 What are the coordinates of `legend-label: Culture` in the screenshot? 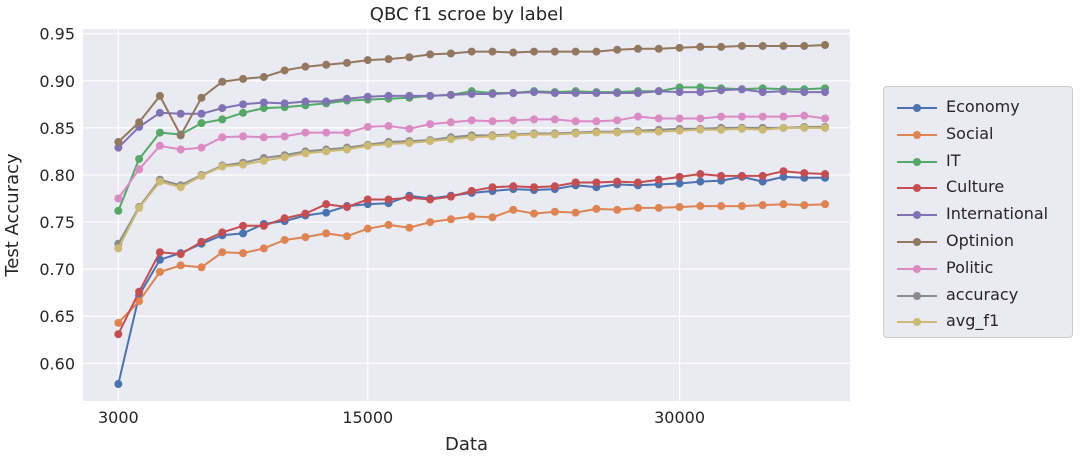 It's located at (975, 187).